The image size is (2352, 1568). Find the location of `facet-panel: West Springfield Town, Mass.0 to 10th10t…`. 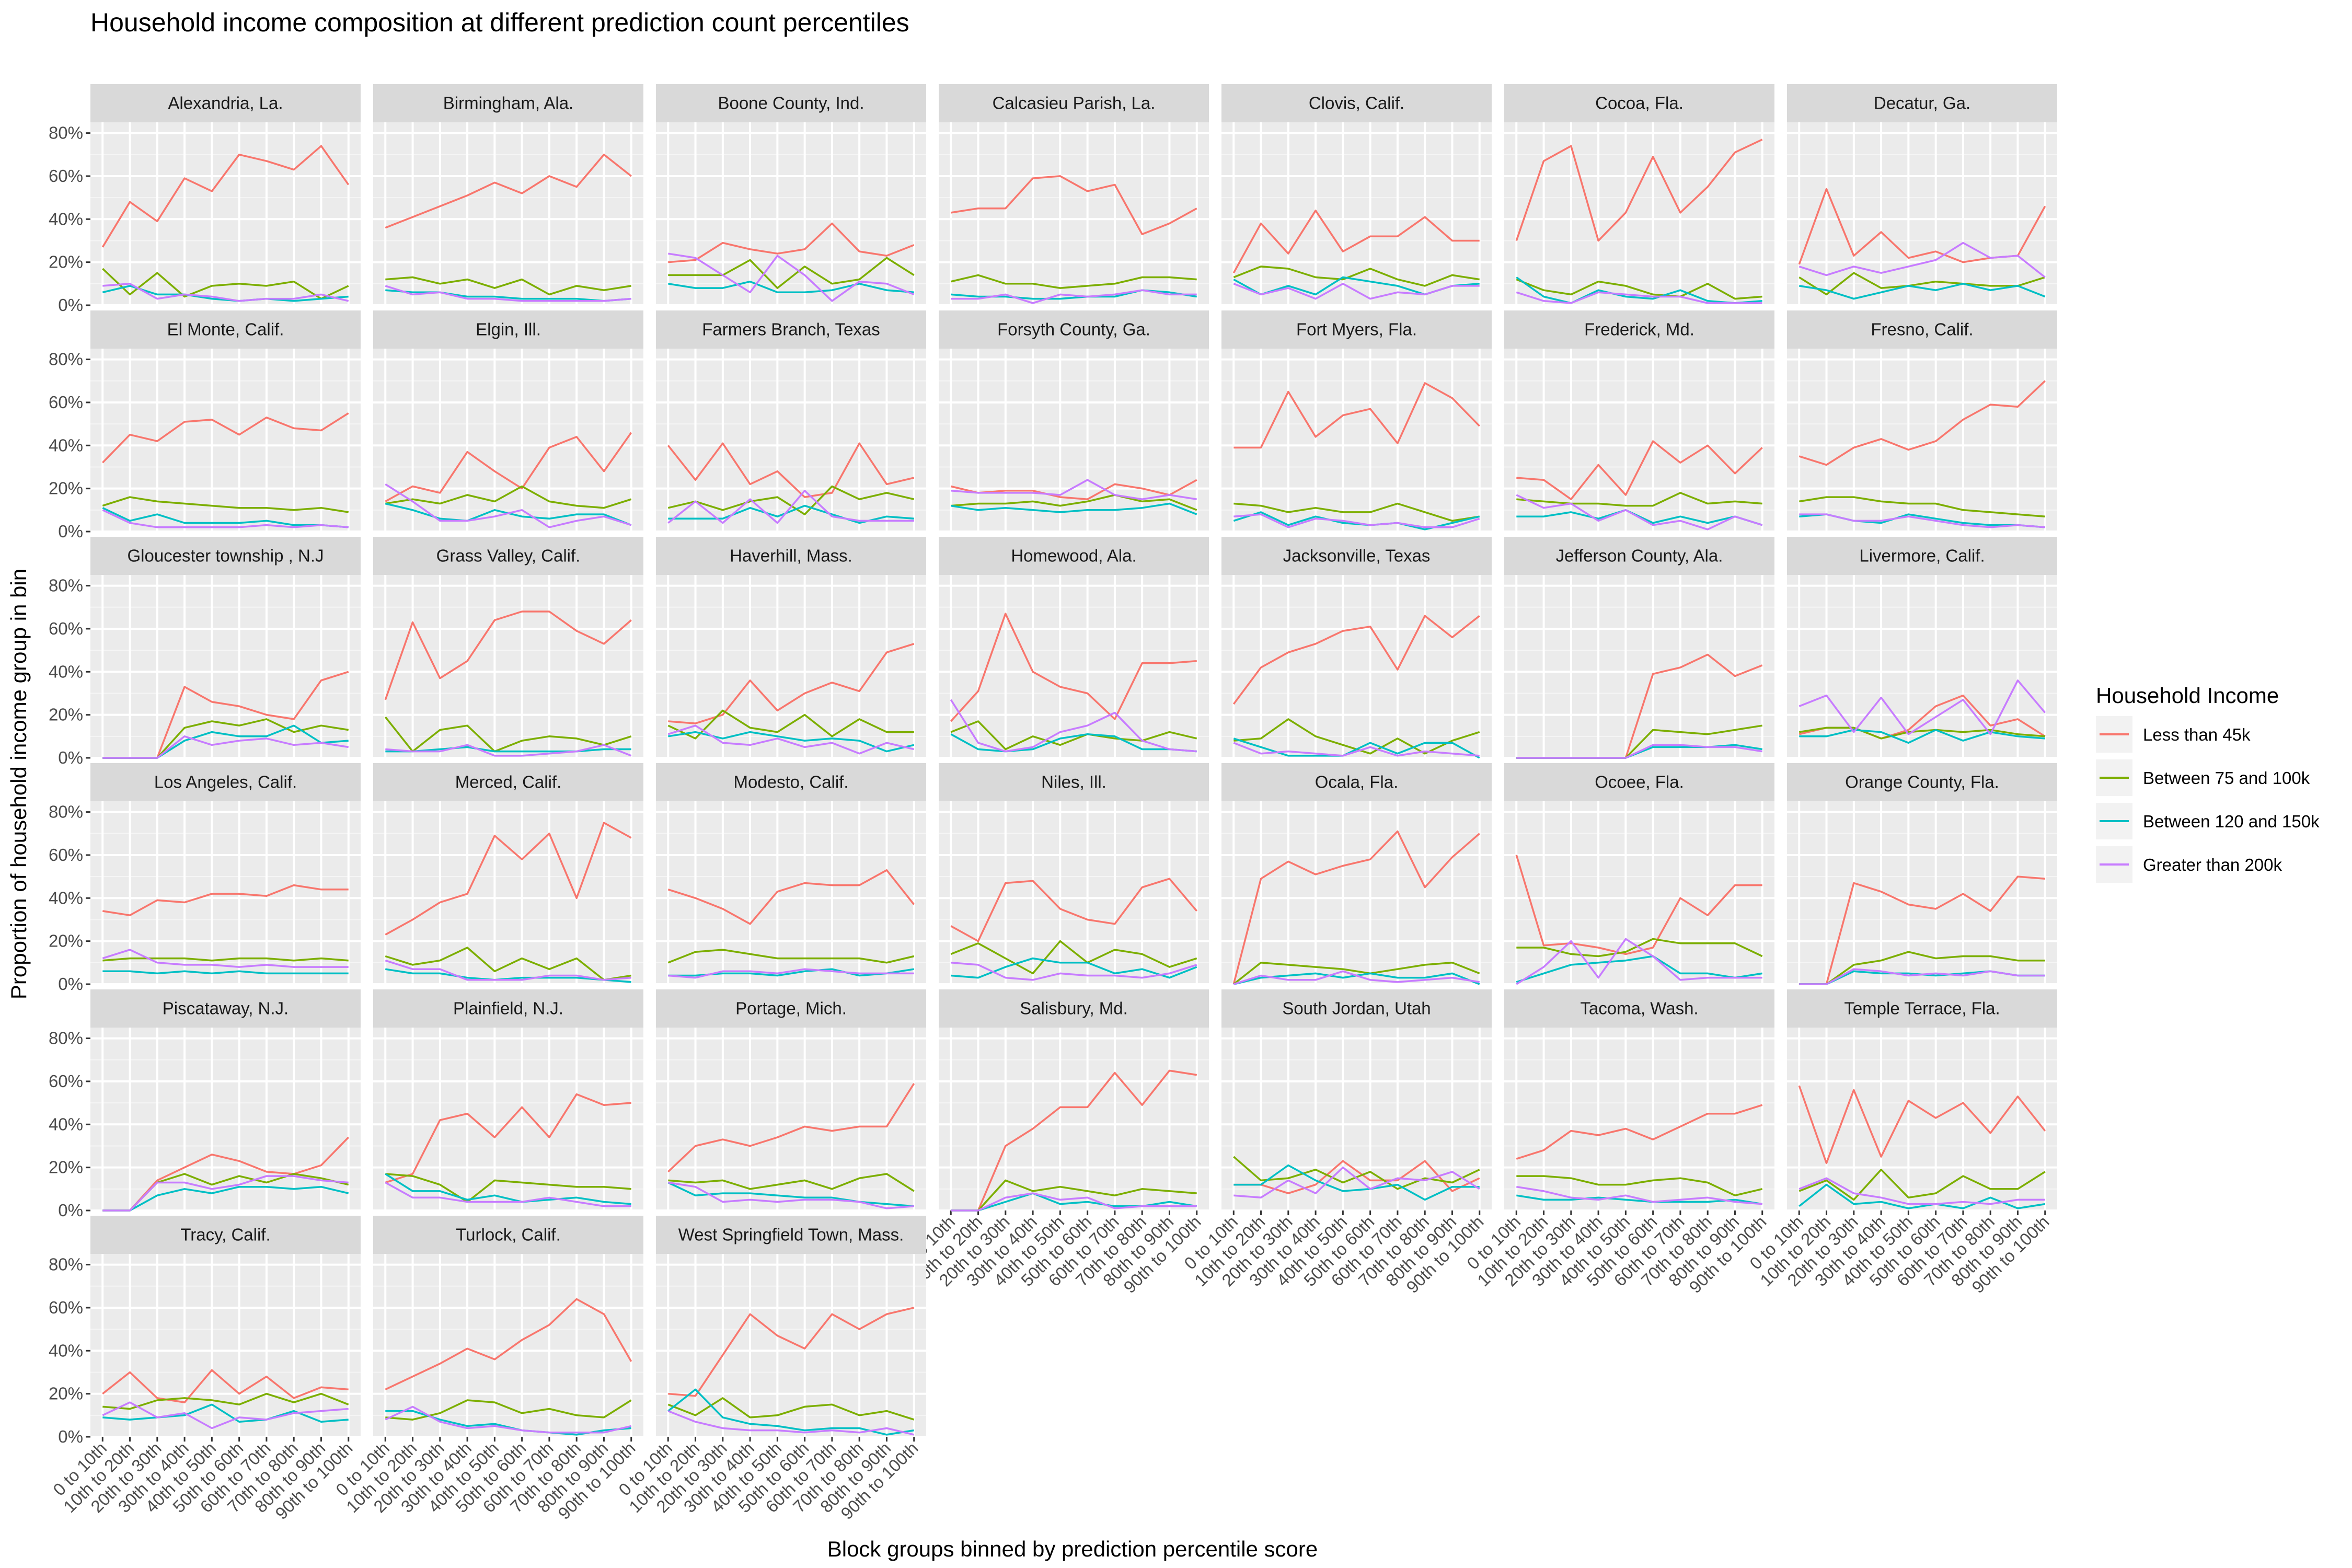

facet-panel: West Springfield Town, Mass.0 to 10th10t… is located at coordinates (770, 1369).